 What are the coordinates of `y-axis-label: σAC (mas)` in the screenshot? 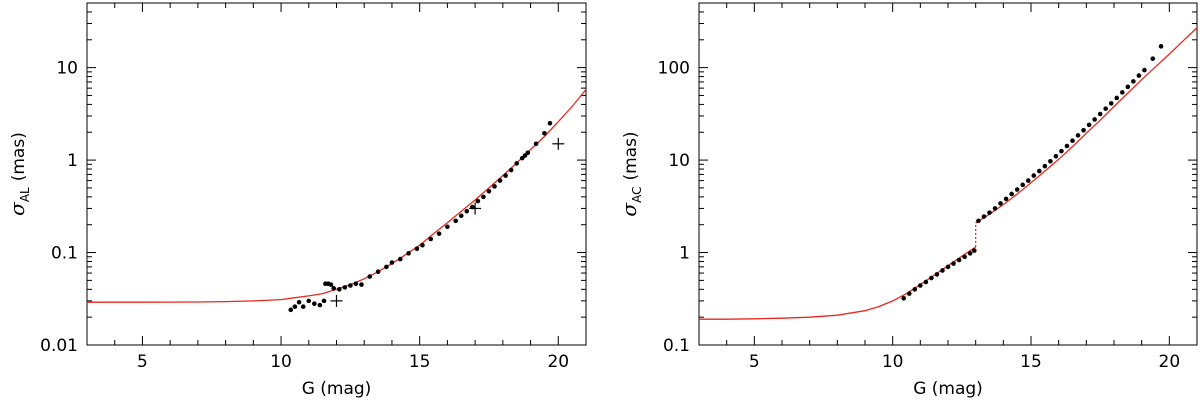 It's located at (630, 173).